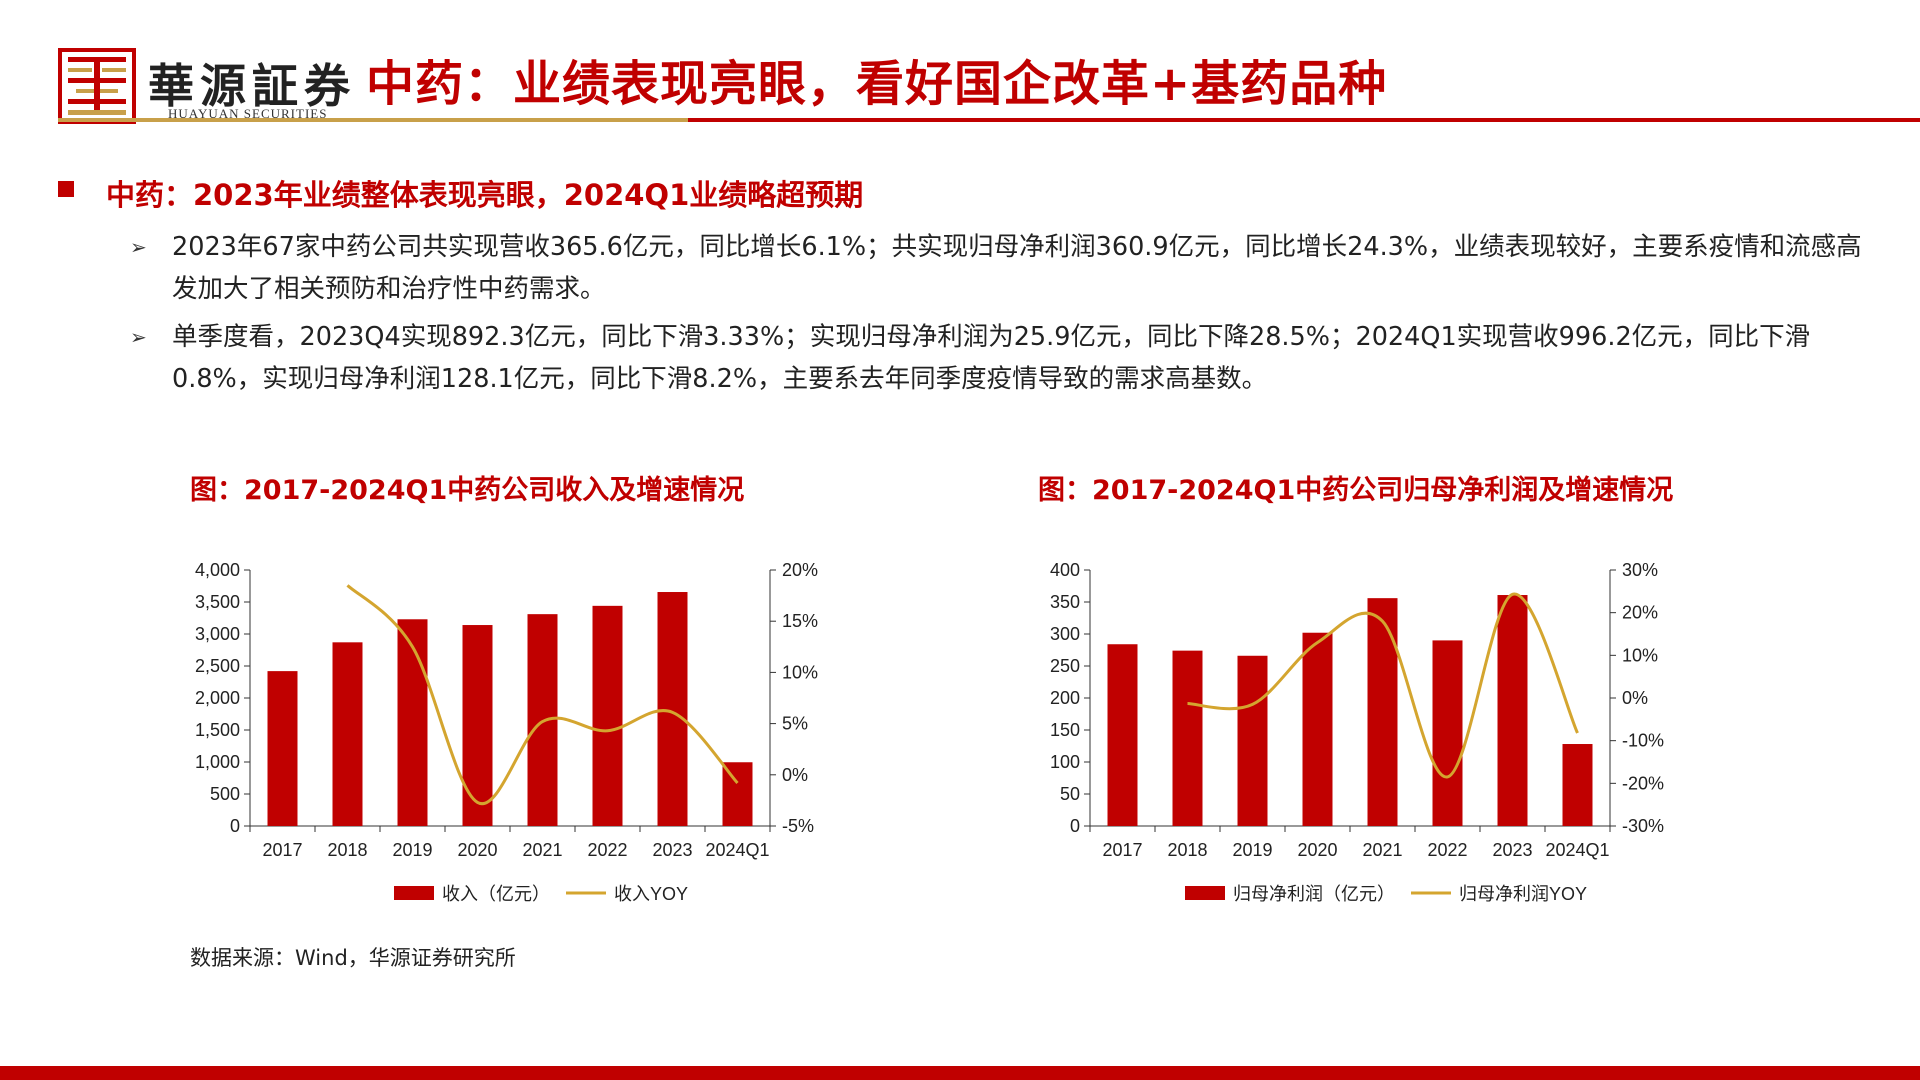  What do you see at coordinates (1382, 850) in the screenshot?
I see `net-profit-x-tick-label: 2021` at bounding box center [1382, 850].